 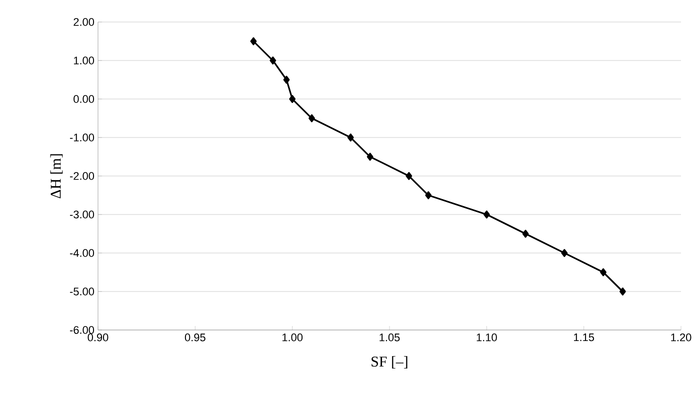 What do you see at coordinates (82, 253) in the screenshot?
I see `y-tick-label: -4.00` at bounding box center [82, 253].